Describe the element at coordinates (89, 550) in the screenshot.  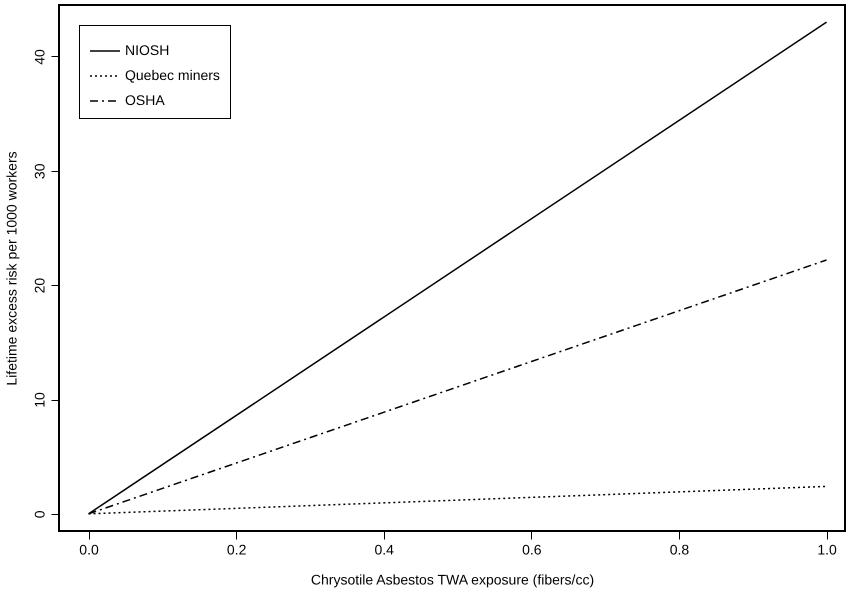
I see `x-tick-label: 0.0` at that location.